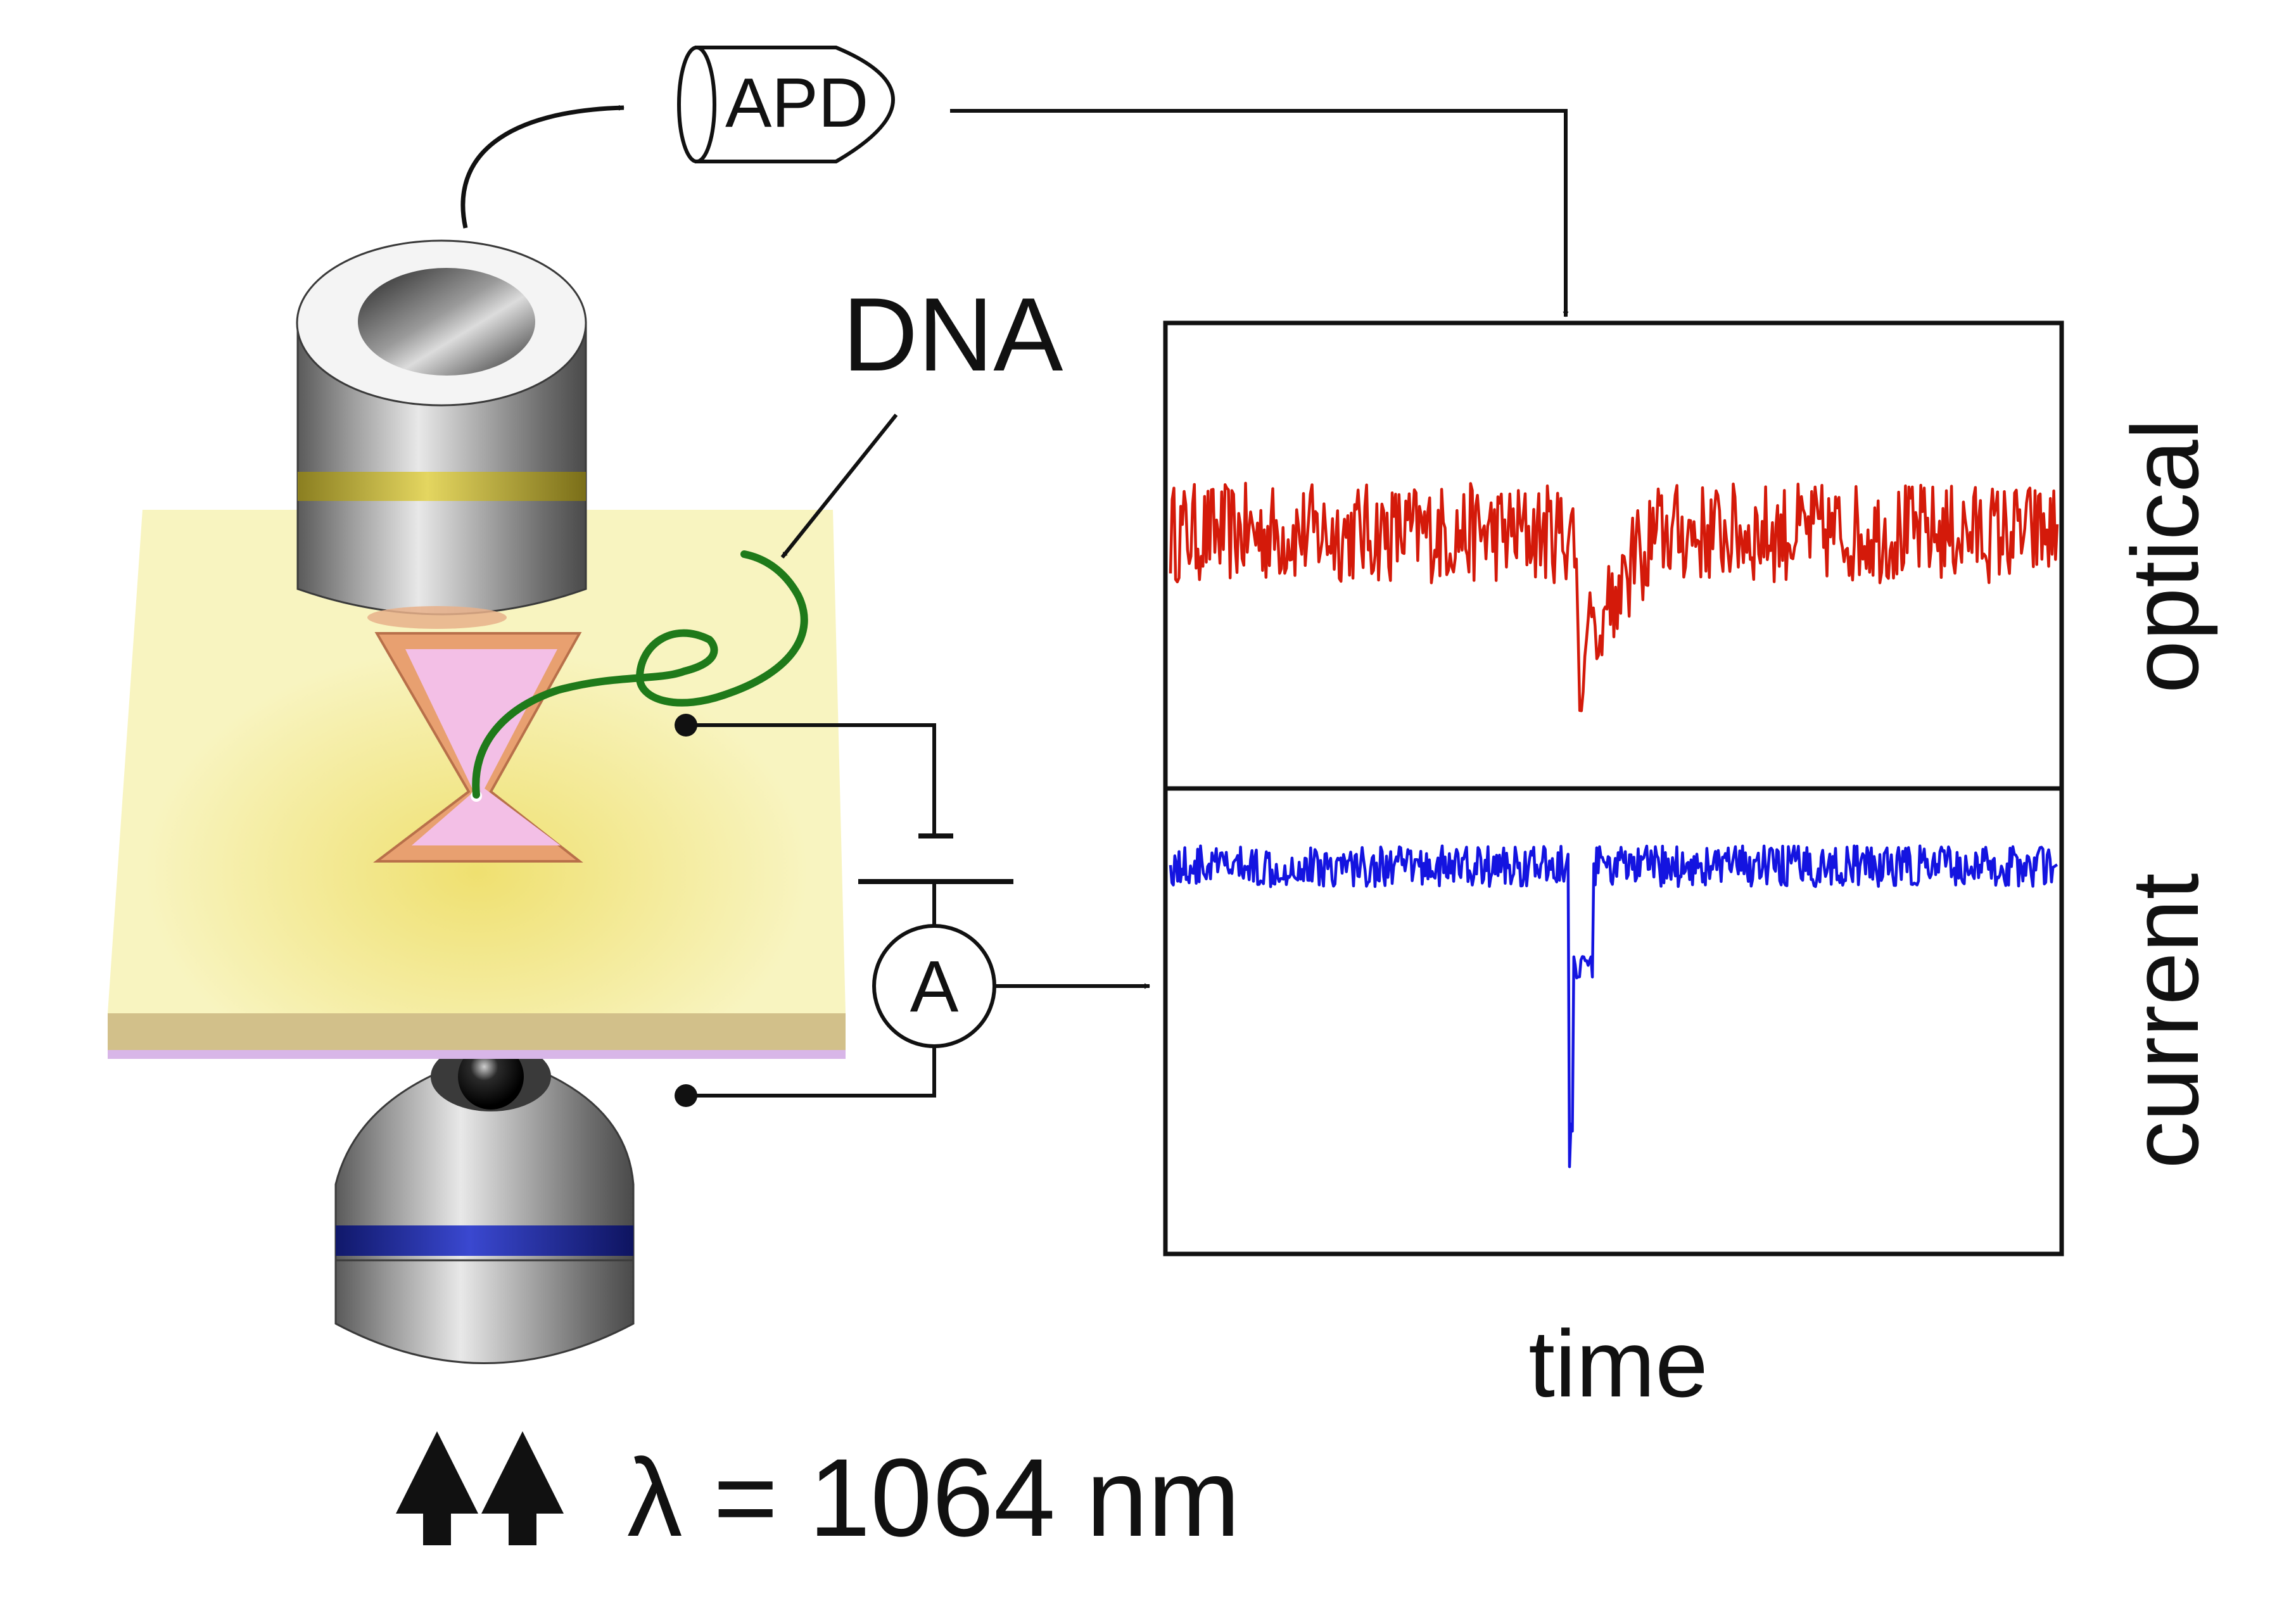 The image size is (2296, 1601). What do you see at coordinates (485, 1240) in the screenshot?
I see `bottom-objective-band` at bounding box center [485, 1240].